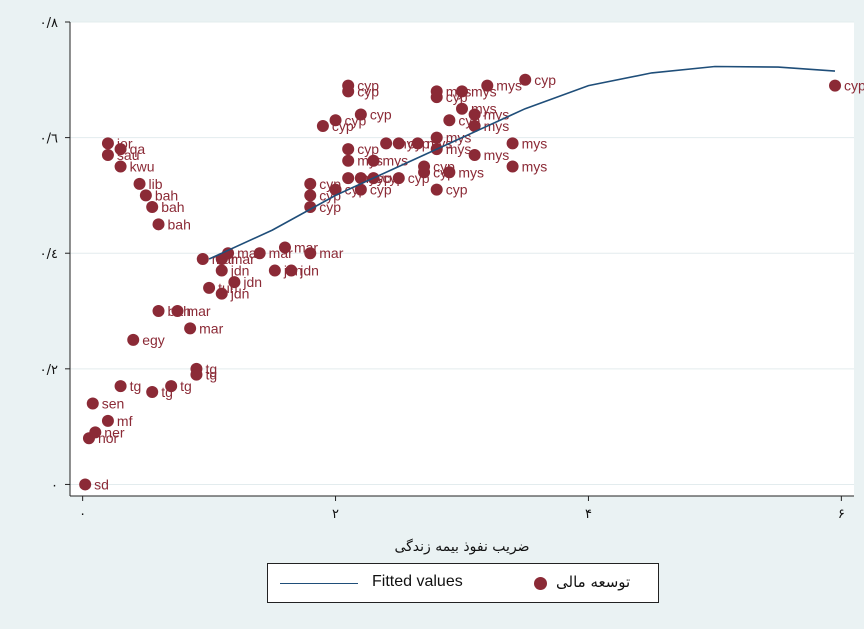  I want to click on y-tick-label: ۰/٤, so click(49, 254).